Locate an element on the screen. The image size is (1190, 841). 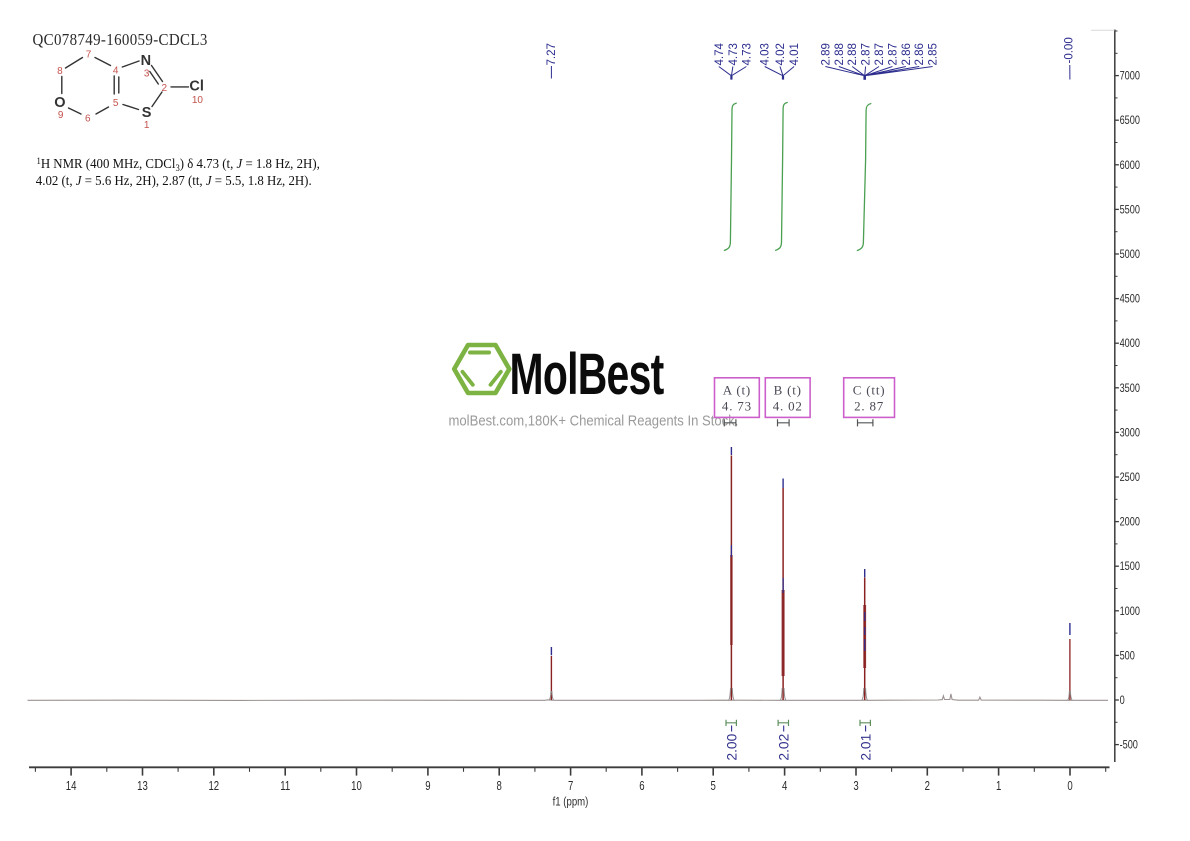
svg-text: -0.00 is located at coordinates (1070, 50).